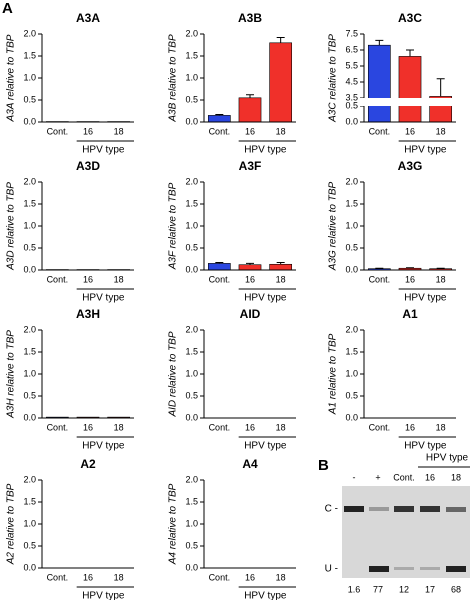 The width and height of the screenshot is (474, 600). What do you see at coordinates (333, 226) in the screenshot?
I see `y-axis-label: A3G relative to TBP` at bounding box center [333, 226].